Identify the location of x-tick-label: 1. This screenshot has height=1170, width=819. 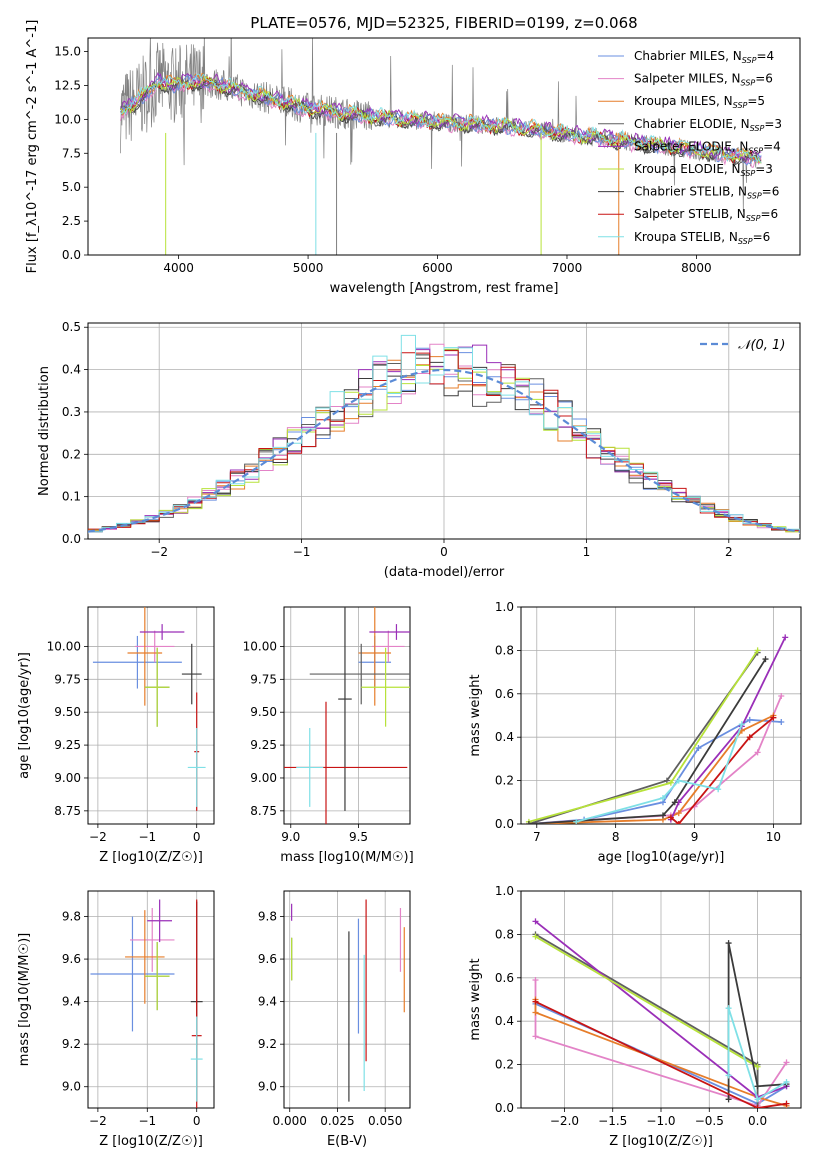
(587, 552).